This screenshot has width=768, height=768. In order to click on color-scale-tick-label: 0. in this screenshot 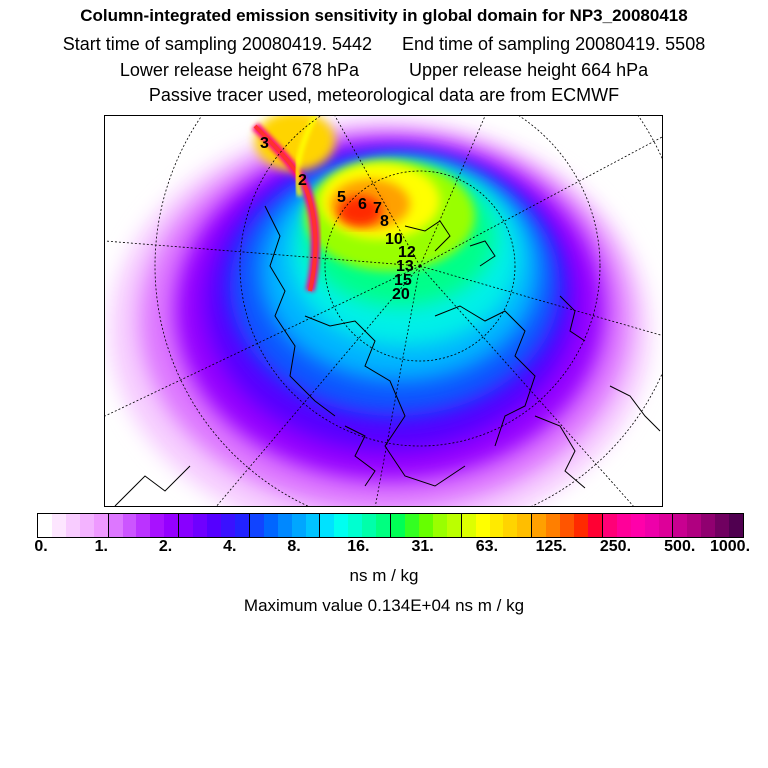, I will do `click(41, 546)`.